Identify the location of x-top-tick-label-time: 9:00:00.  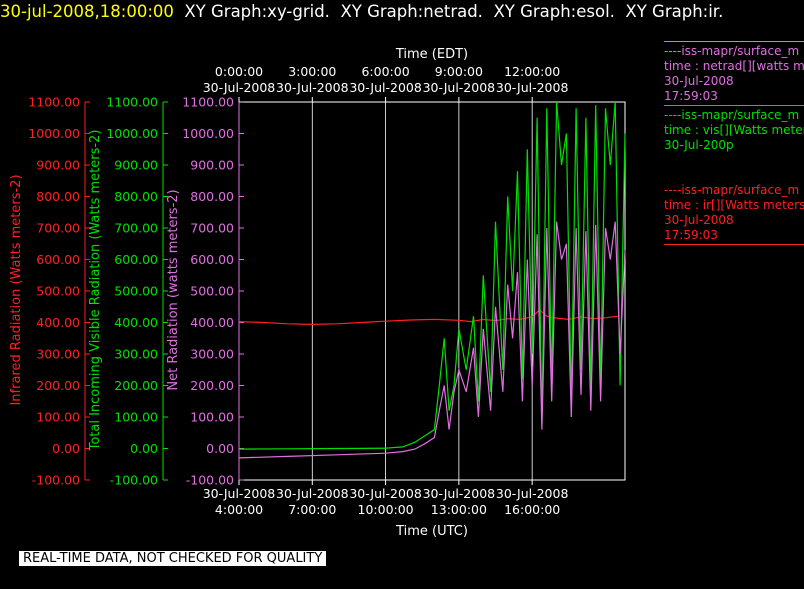
(459, 71).